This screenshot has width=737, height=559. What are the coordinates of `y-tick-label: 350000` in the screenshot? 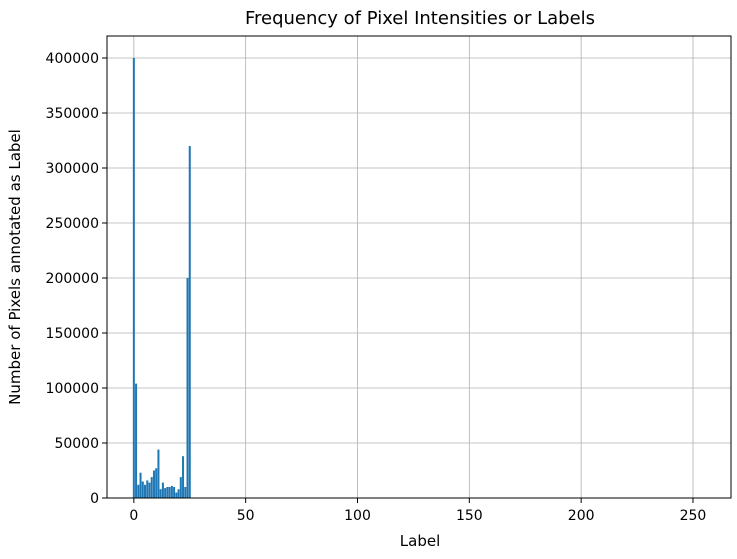 It's located at (72, 114).